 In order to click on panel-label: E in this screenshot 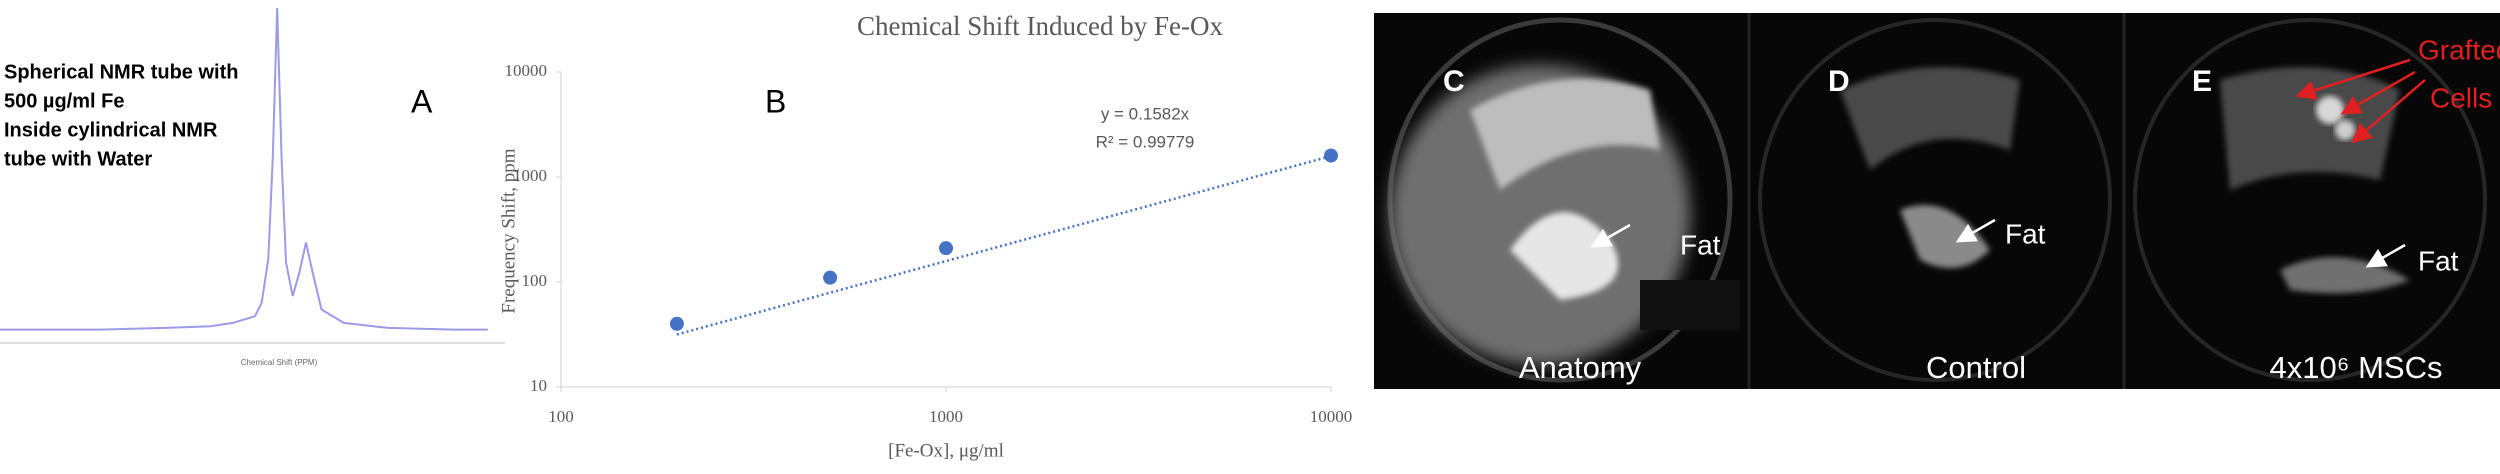, I will do `click(2202, 81)`.